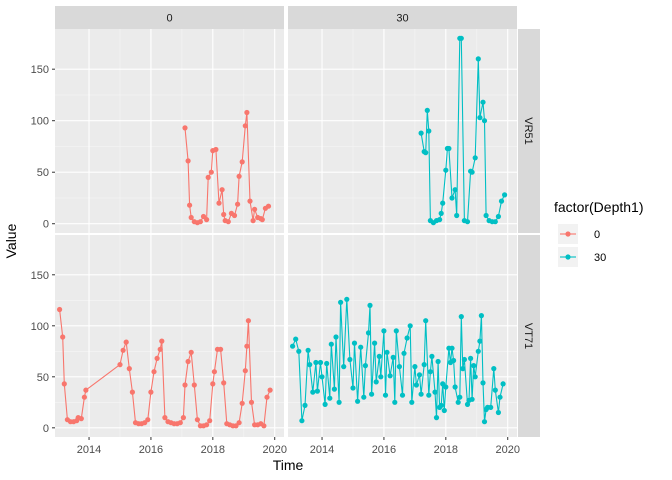  Describe the element at coordinates (288, 465) in the screenshot. I see `x-axis-title: Time` at that location.